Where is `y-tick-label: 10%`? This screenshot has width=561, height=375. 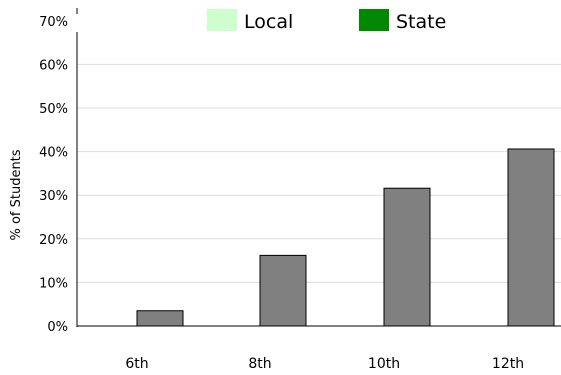 y-tick-label: 10% is located at coordinates (53, 283).